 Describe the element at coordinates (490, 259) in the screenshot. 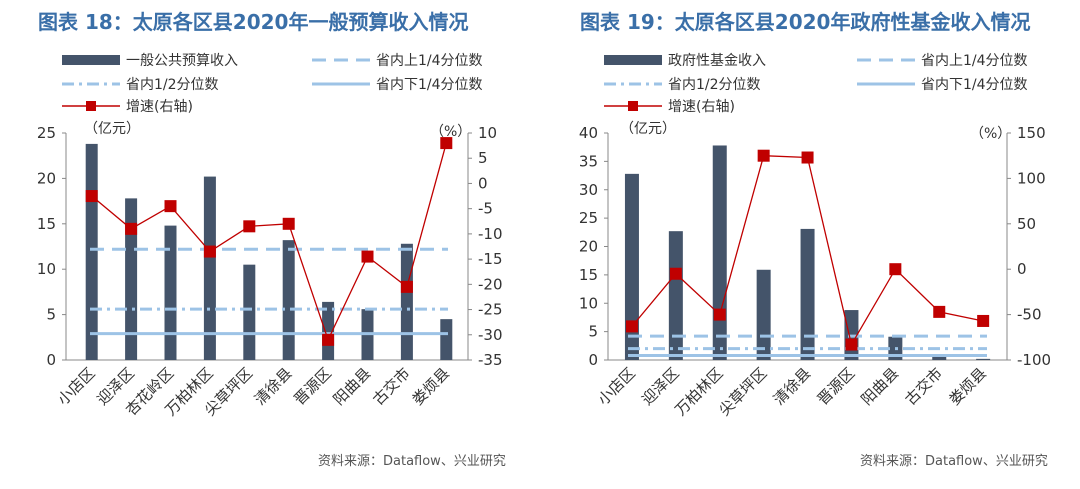

I see `y-tick-label-right: -15` at that location.